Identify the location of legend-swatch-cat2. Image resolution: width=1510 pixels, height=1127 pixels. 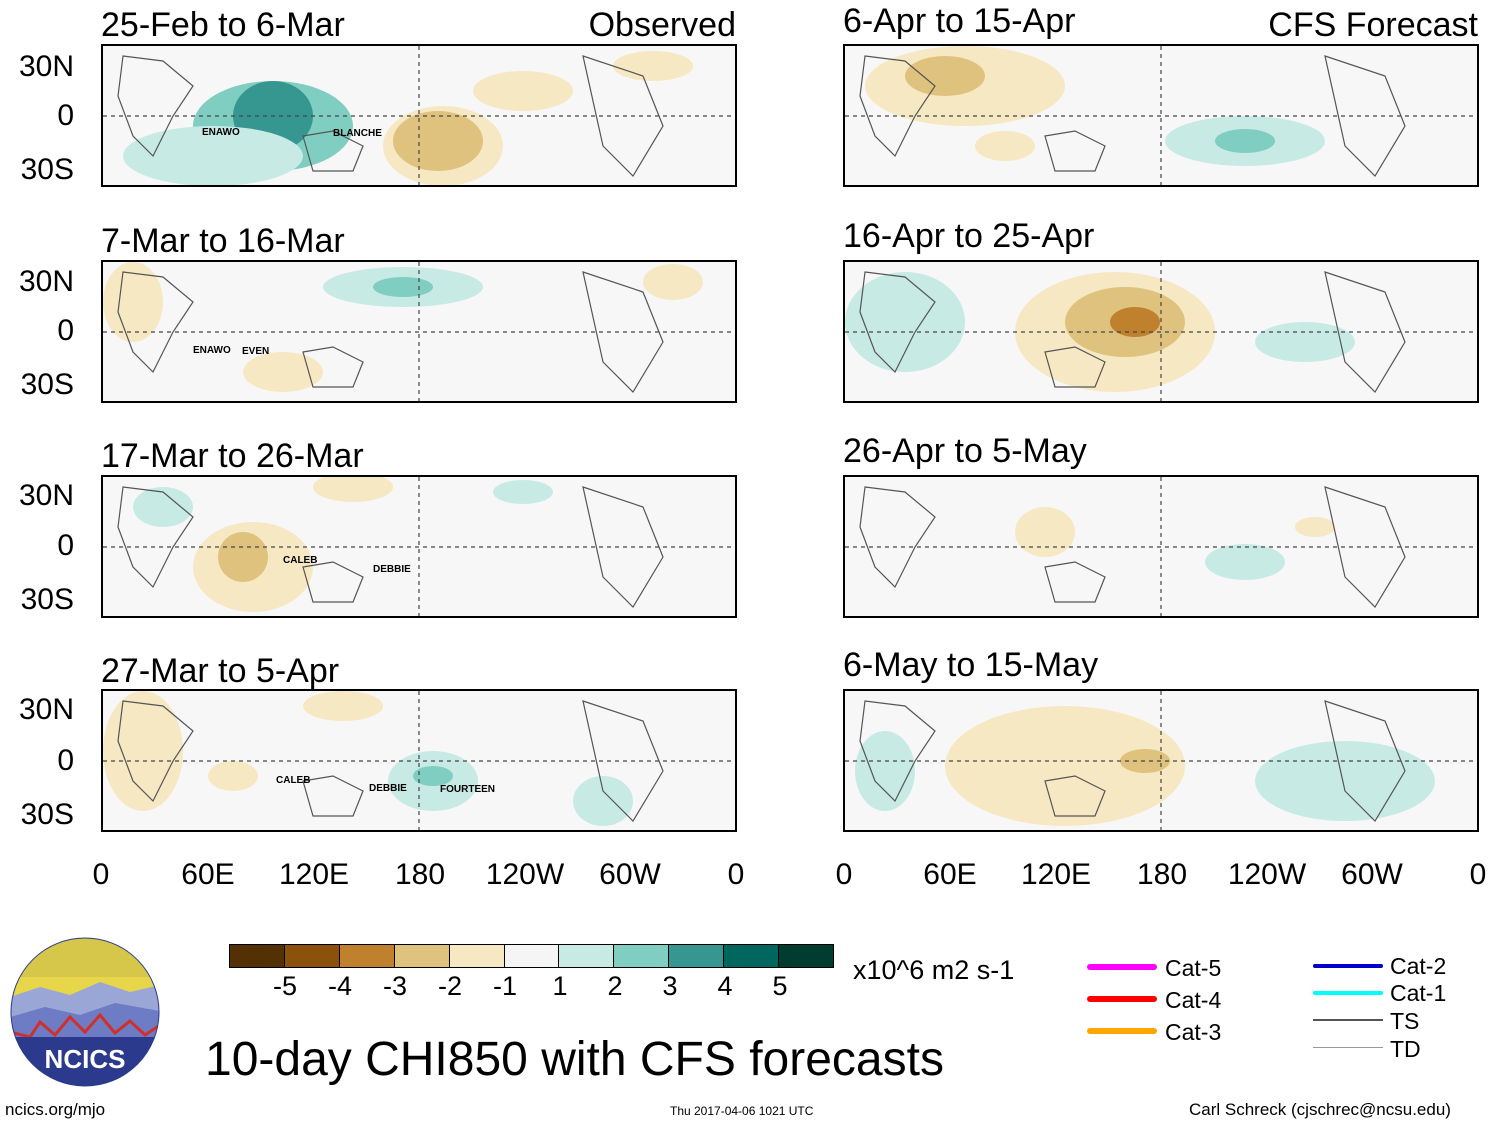
(1348, 966).